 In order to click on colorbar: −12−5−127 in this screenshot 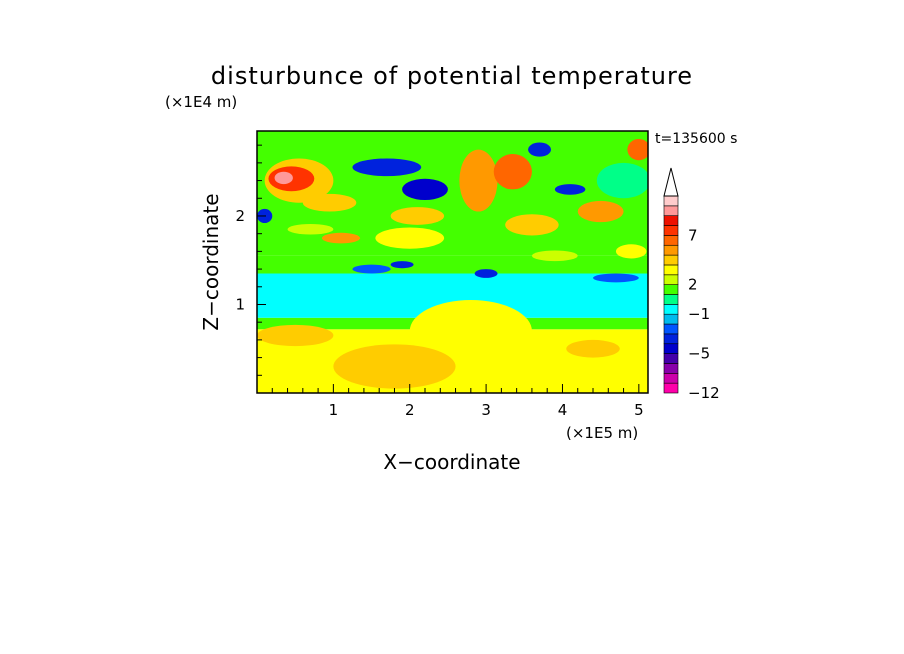, I will do `click(691, 284)`.